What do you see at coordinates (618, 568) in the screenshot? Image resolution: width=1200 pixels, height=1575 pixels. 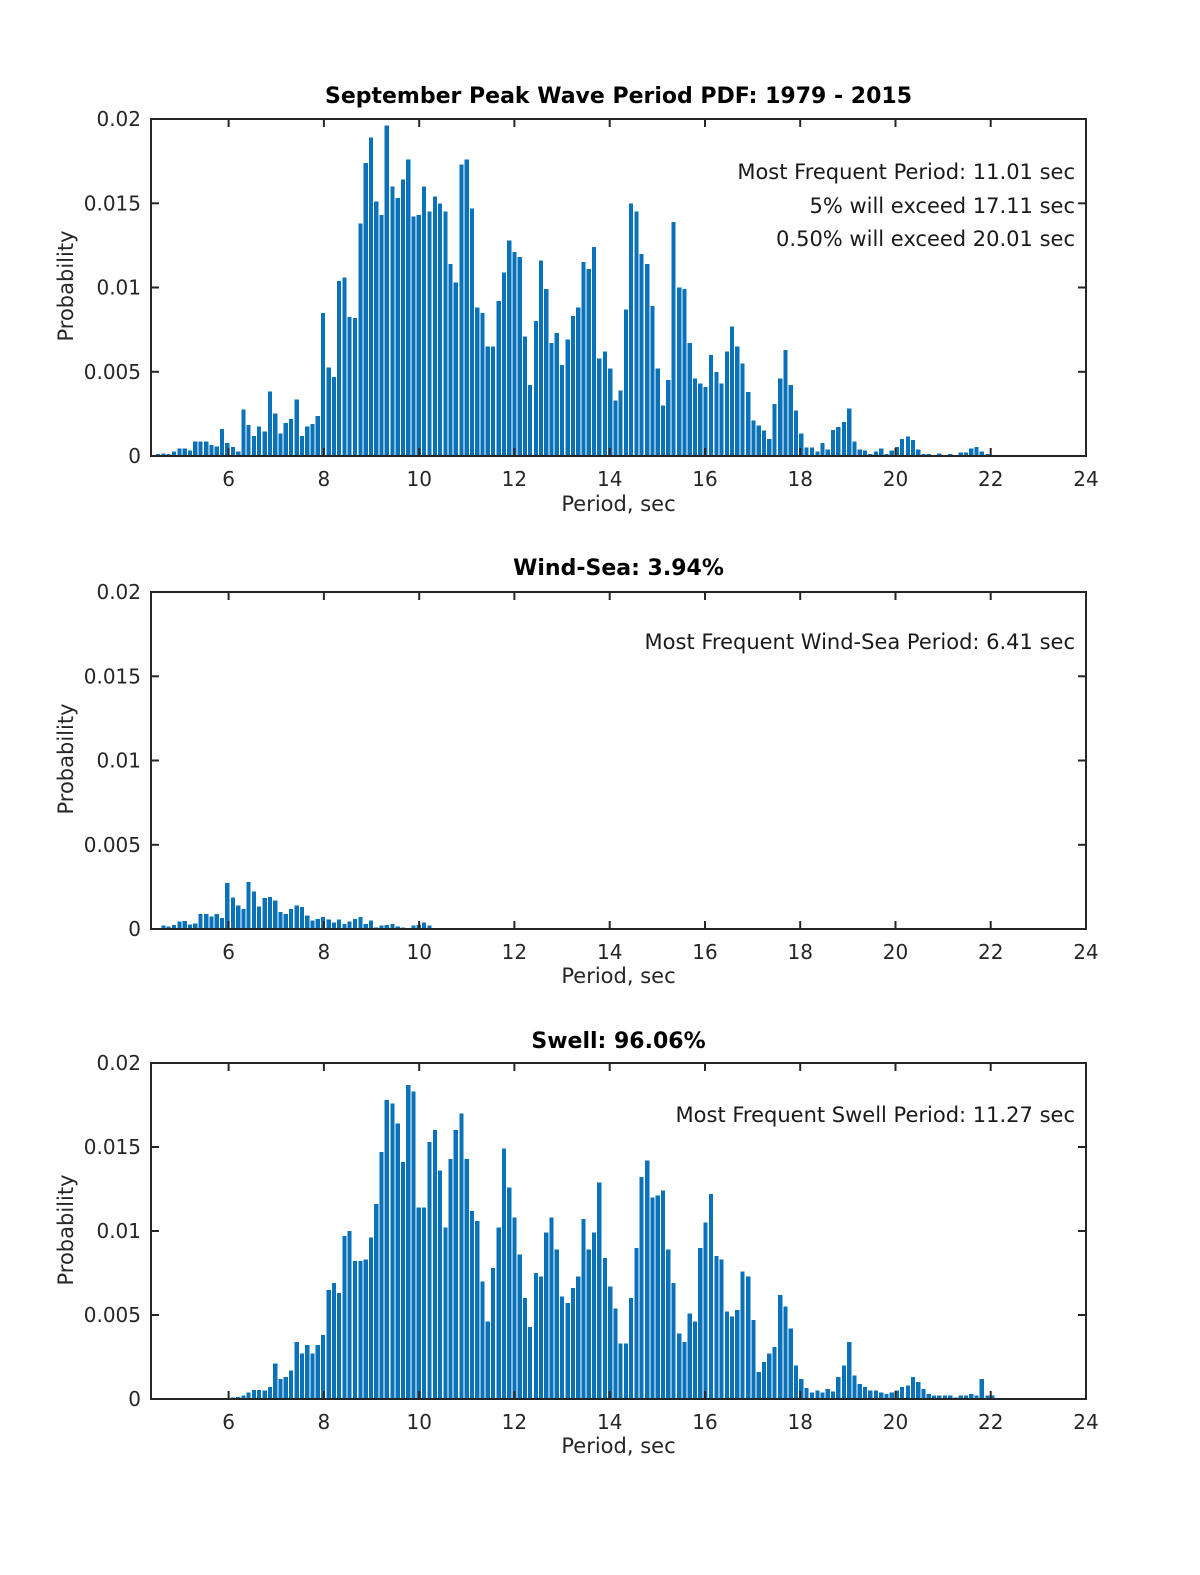 I see `plot2-title: Wind-Sea: 3.94%` at bounding box center [618, 568].